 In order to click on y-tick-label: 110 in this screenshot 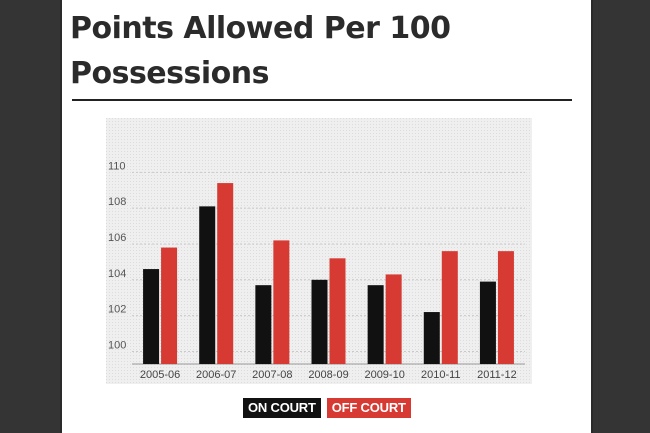, I will do `click(117, 166)`.